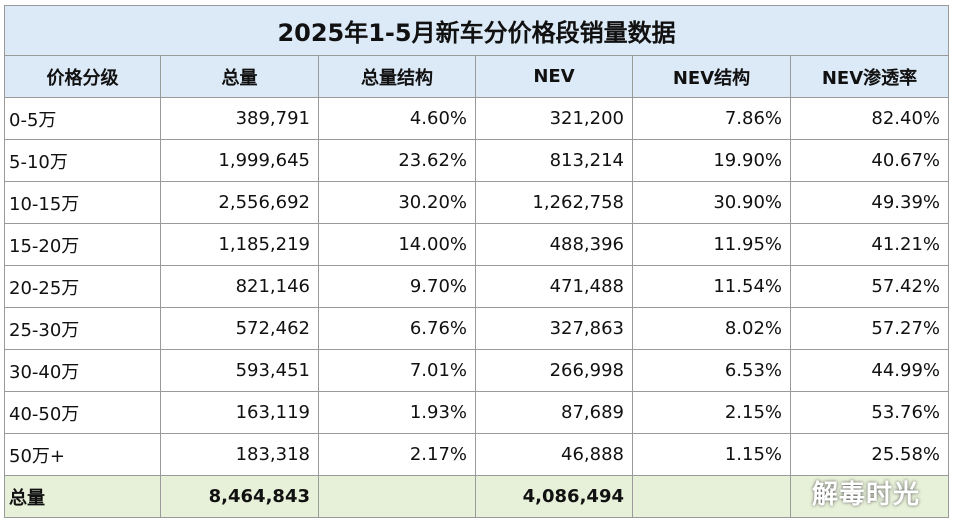  Describe the element at coordinates (82, 370) in the screenshot. I see `cell: 30-40万` at that location.